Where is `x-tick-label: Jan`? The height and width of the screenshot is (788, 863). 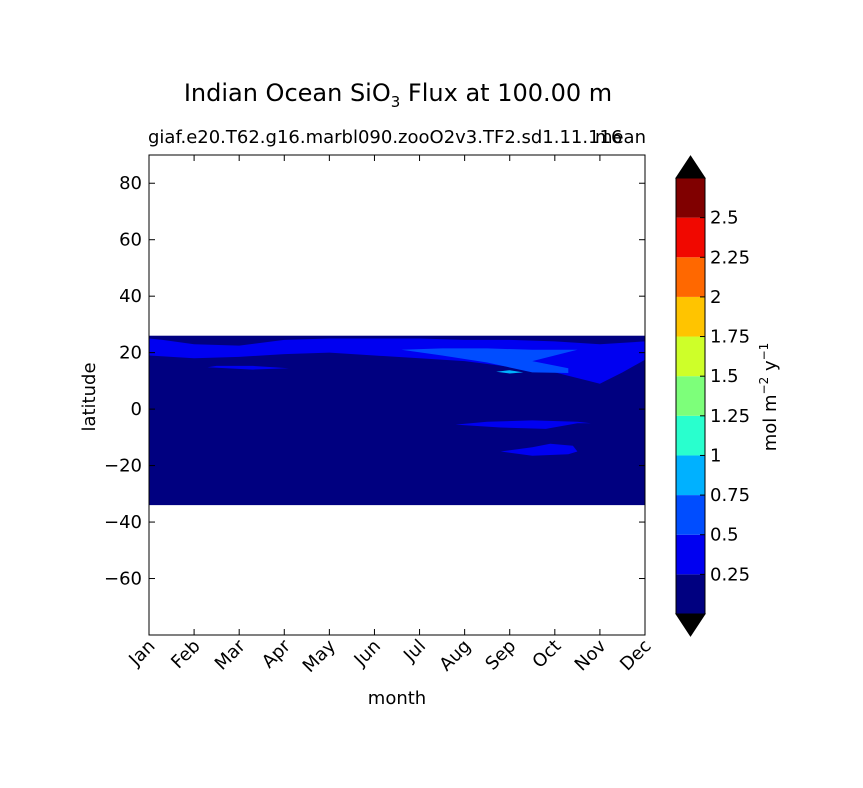 x-tick-label: Jan is located at coordinates (141, 653).